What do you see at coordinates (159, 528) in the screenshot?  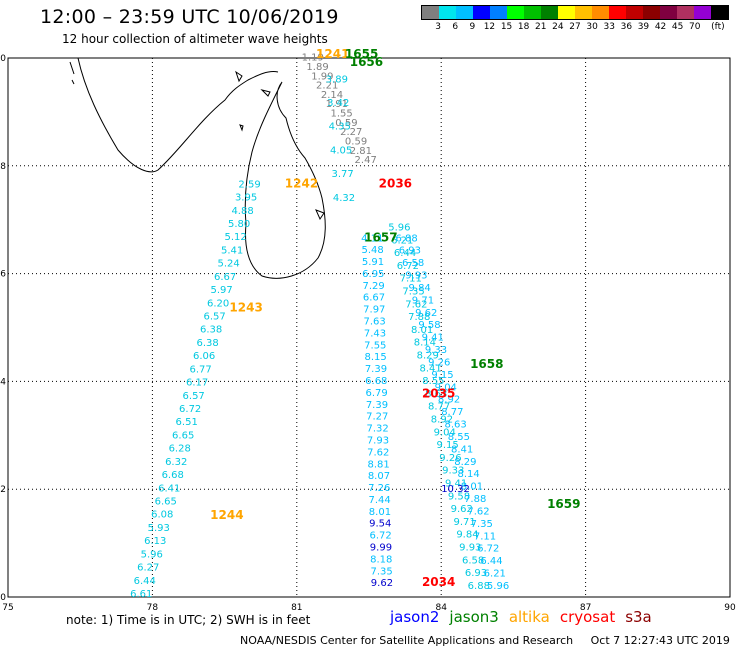 I see `altika-swh-value: 5.93` at bounding box center [159, 528].